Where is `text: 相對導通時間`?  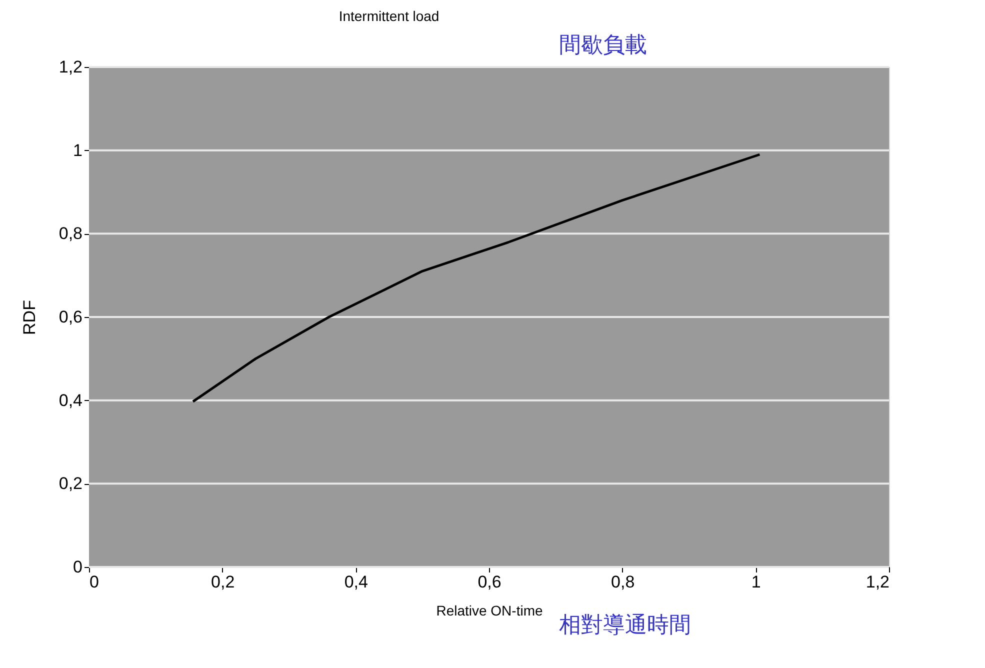 text: 相對導通時間 is located at coordinates (625, 624).